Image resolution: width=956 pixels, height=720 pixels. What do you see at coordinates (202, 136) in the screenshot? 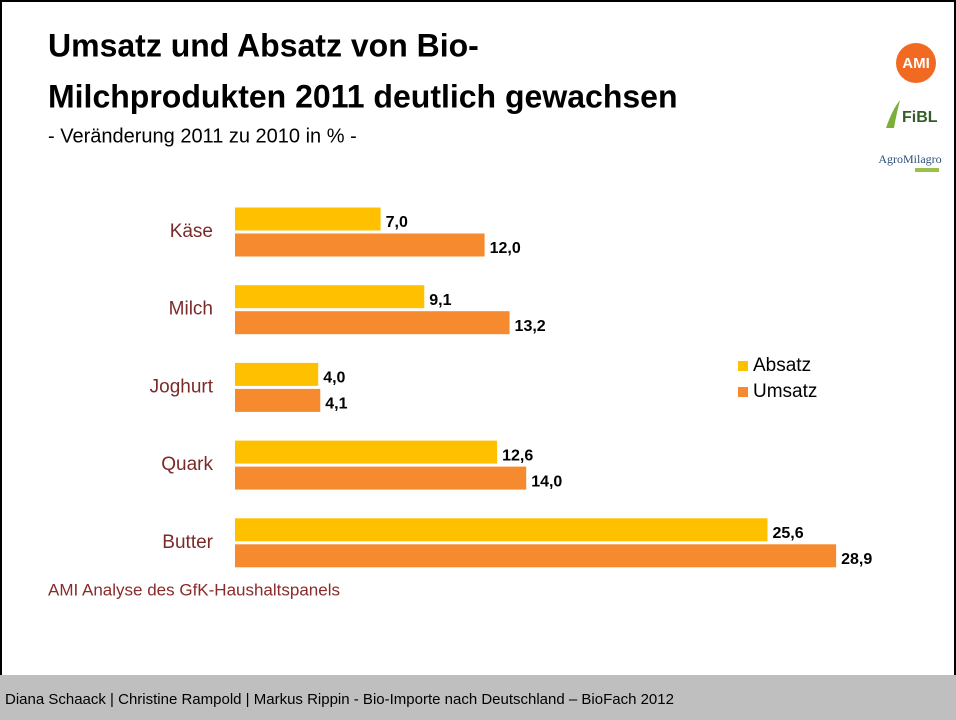
I see `chart-subtitle: - Veränderung 2011 zu 2010 in % -` at bounding box center [202, 136].